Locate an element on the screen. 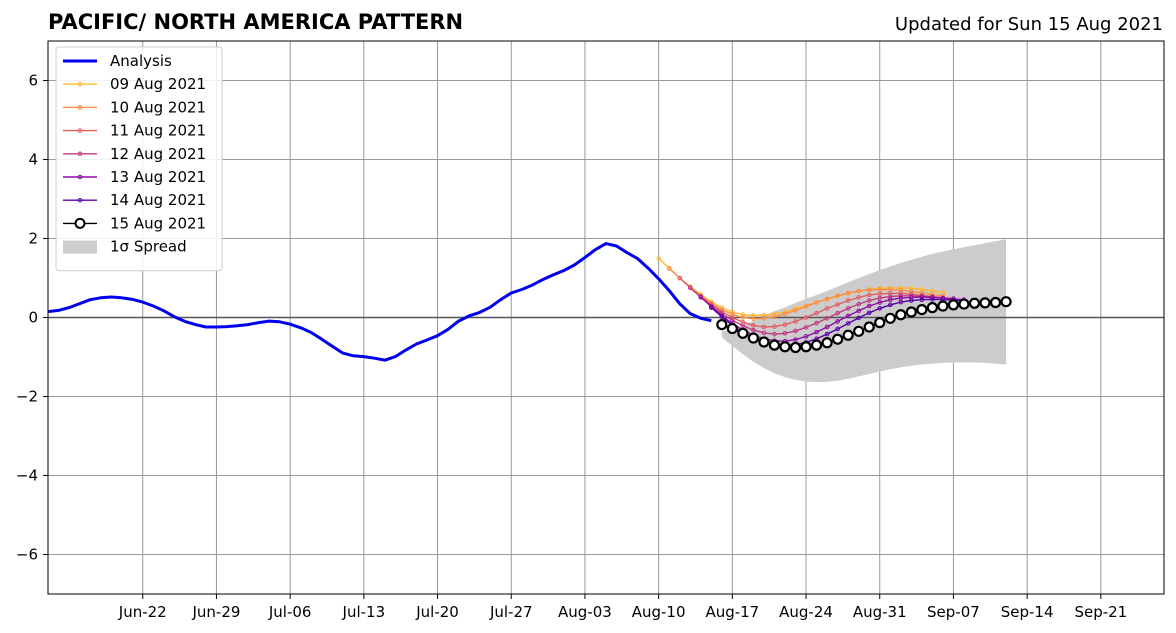 The height and width of the screenshot is (633, 1176). legend-label: 10 Aug 2021 is located at coordinates (158, 107).